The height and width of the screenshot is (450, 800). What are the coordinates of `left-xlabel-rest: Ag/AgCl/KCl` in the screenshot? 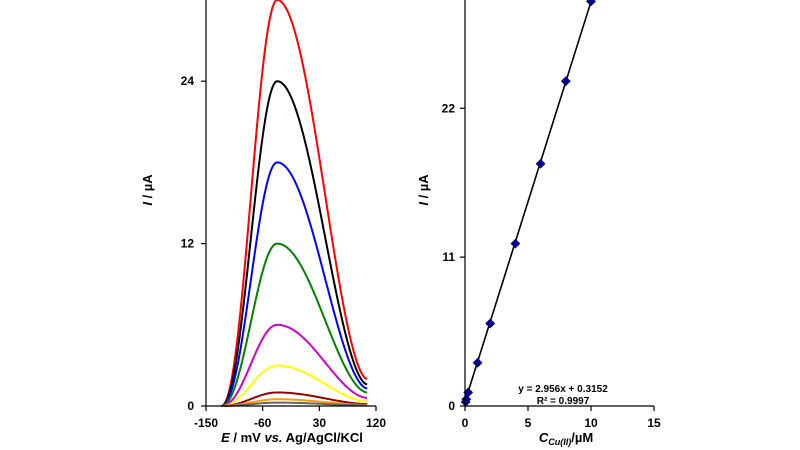 It's located at (323, 437).